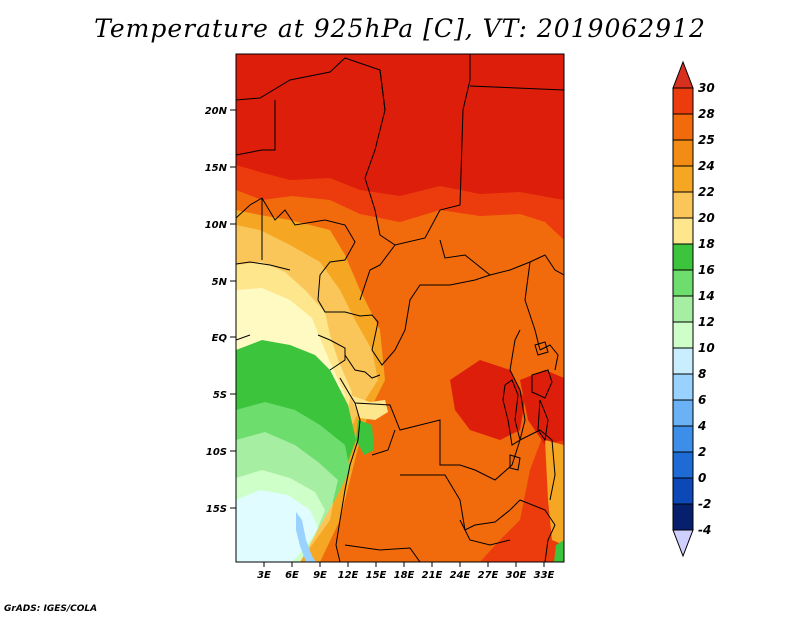  Describe the element at coordinates (702, 400) in the screenshot. I see `colorbar-label: 6` at that location.